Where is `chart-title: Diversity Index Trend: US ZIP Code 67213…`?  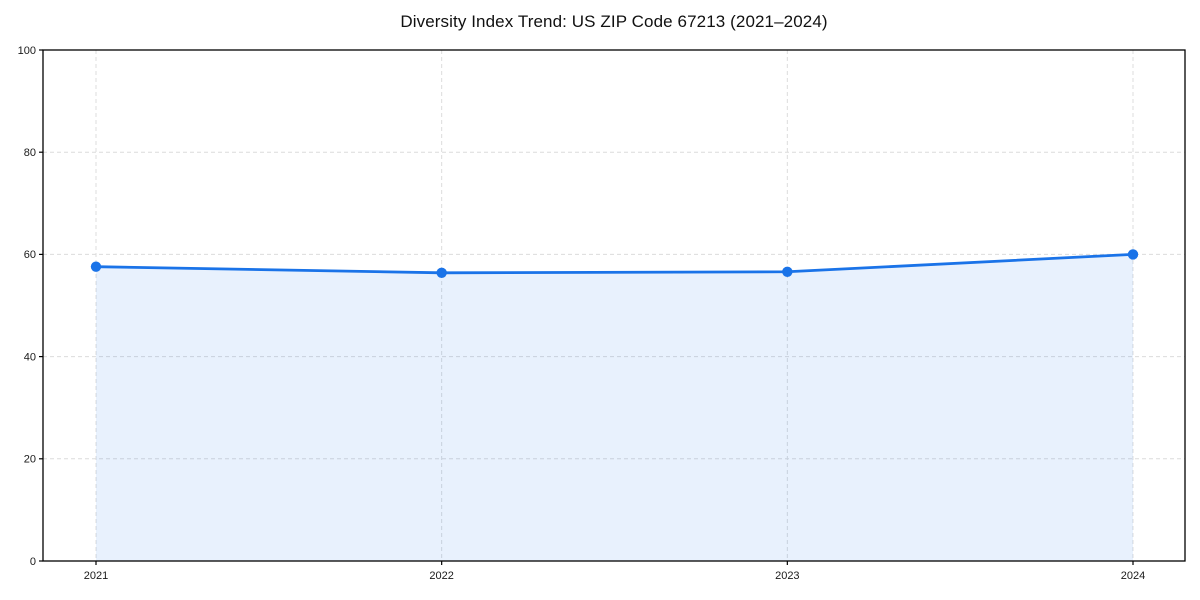 chart-title: Diversity Index Trend: US ZIP Code 67213… is located at coordinates (614, 21).